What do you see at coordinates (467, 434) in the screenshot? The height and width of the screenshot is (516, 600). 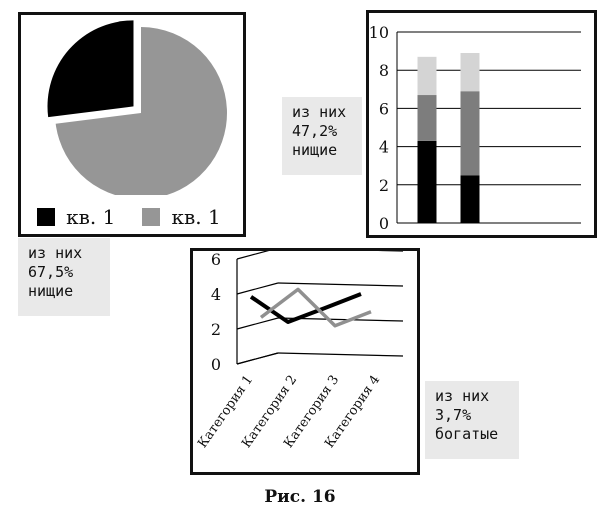 I see `note3-line3: богатые` at bounding box center [467, 434].